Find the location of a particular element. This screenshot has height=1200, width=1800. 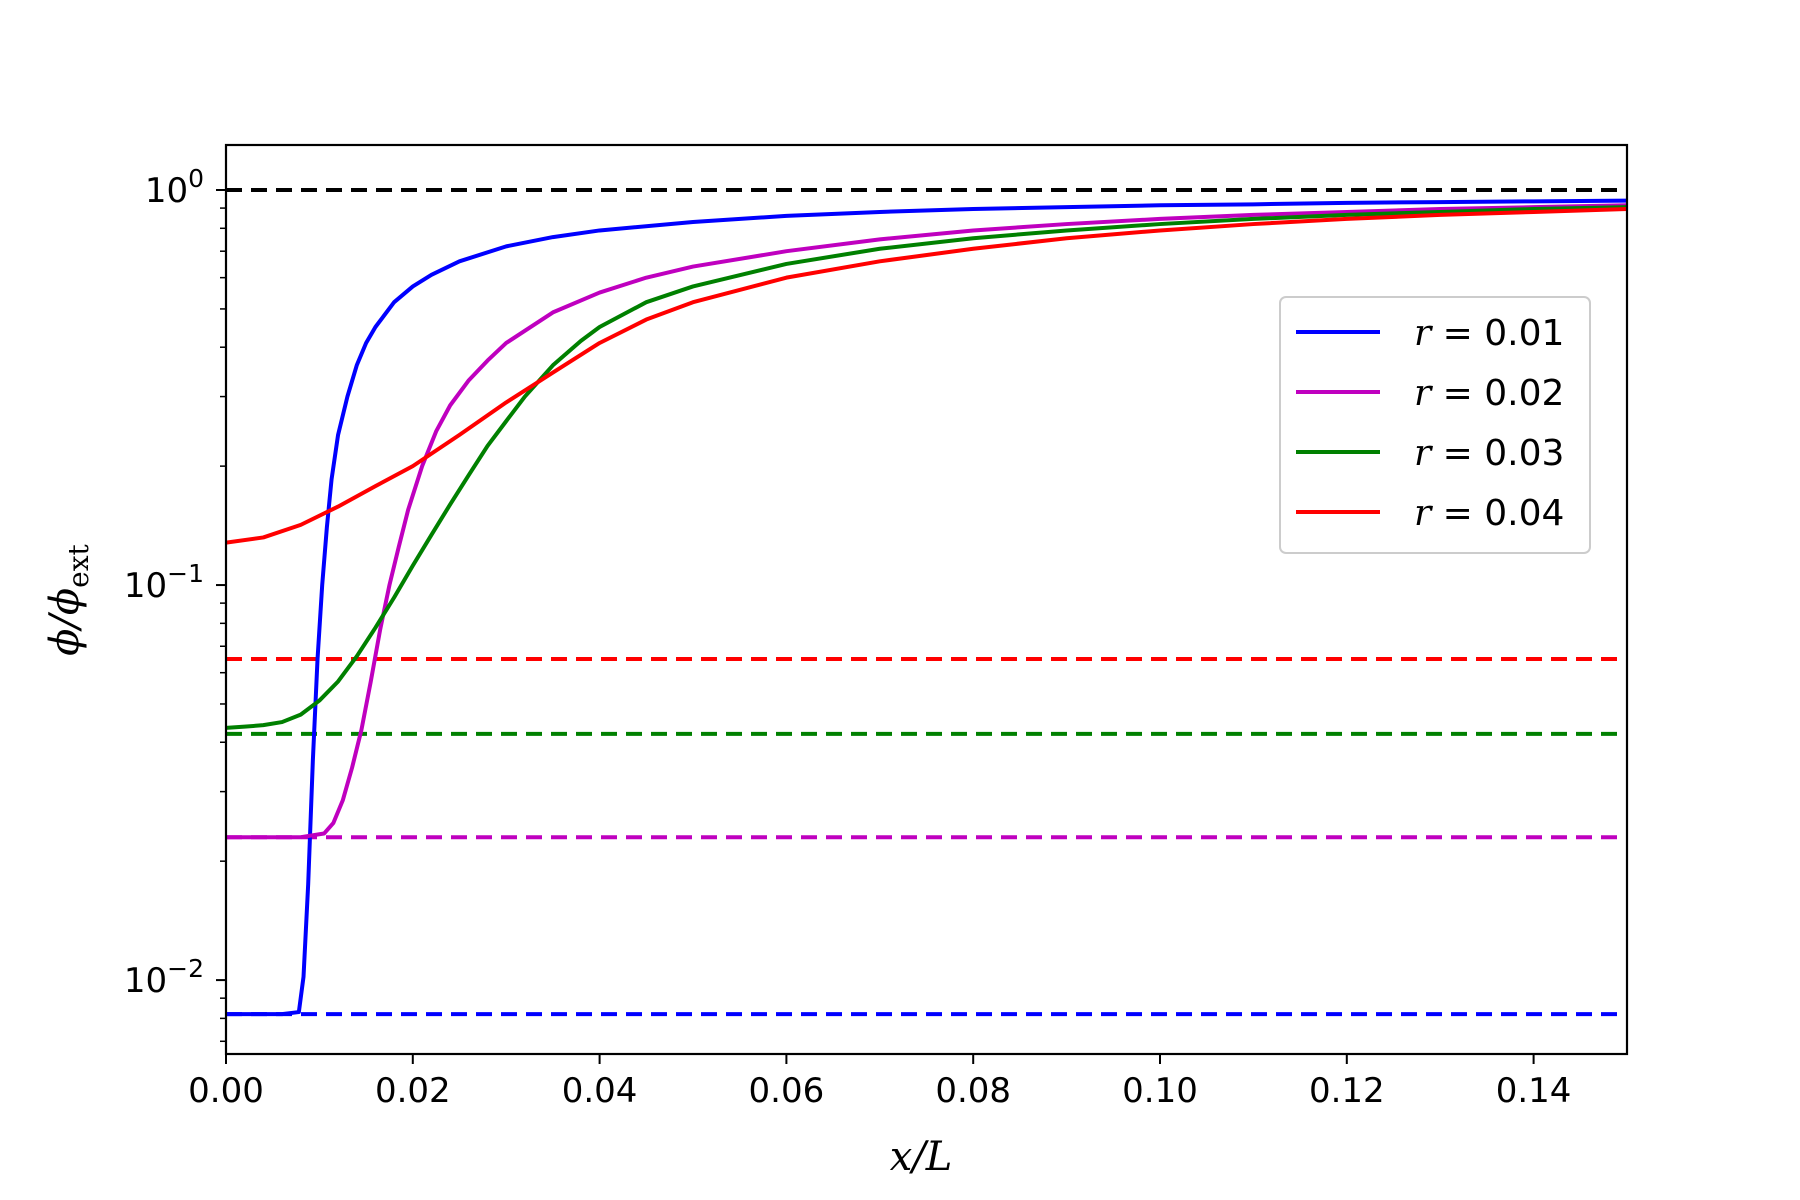

x-tick-label-7: 0.14 is located at coordinates (1534, 1091).